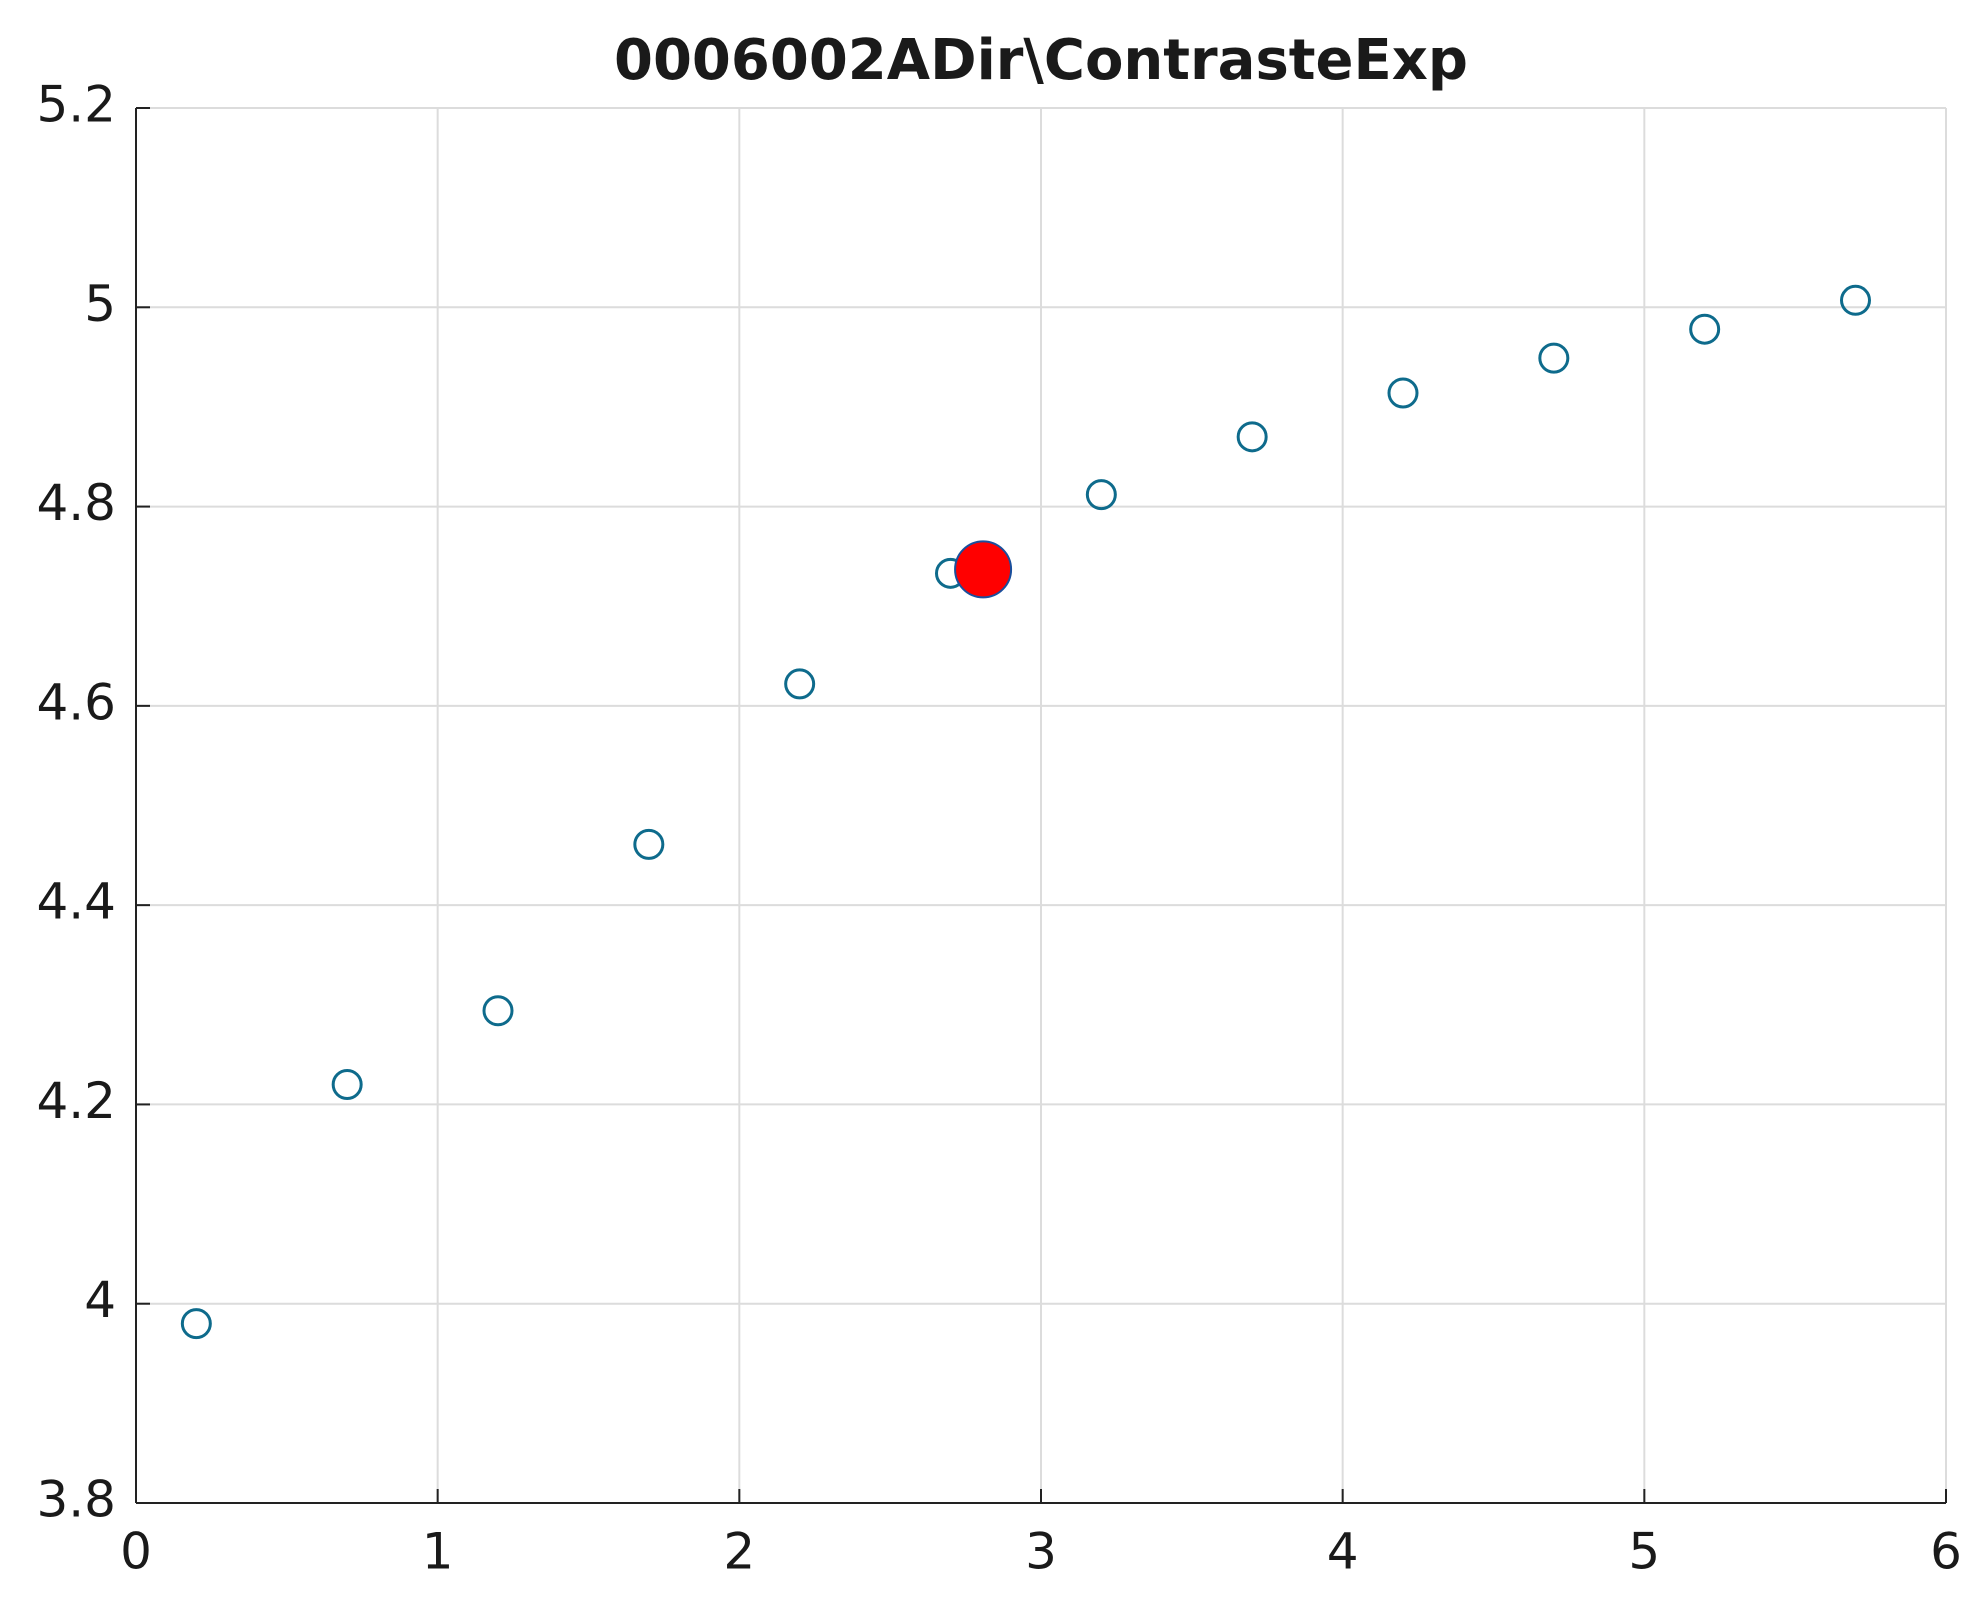  Describe the element at coordinates (76, 902) in the screenshot. I see `y-tick-label: 4.4` at that location.